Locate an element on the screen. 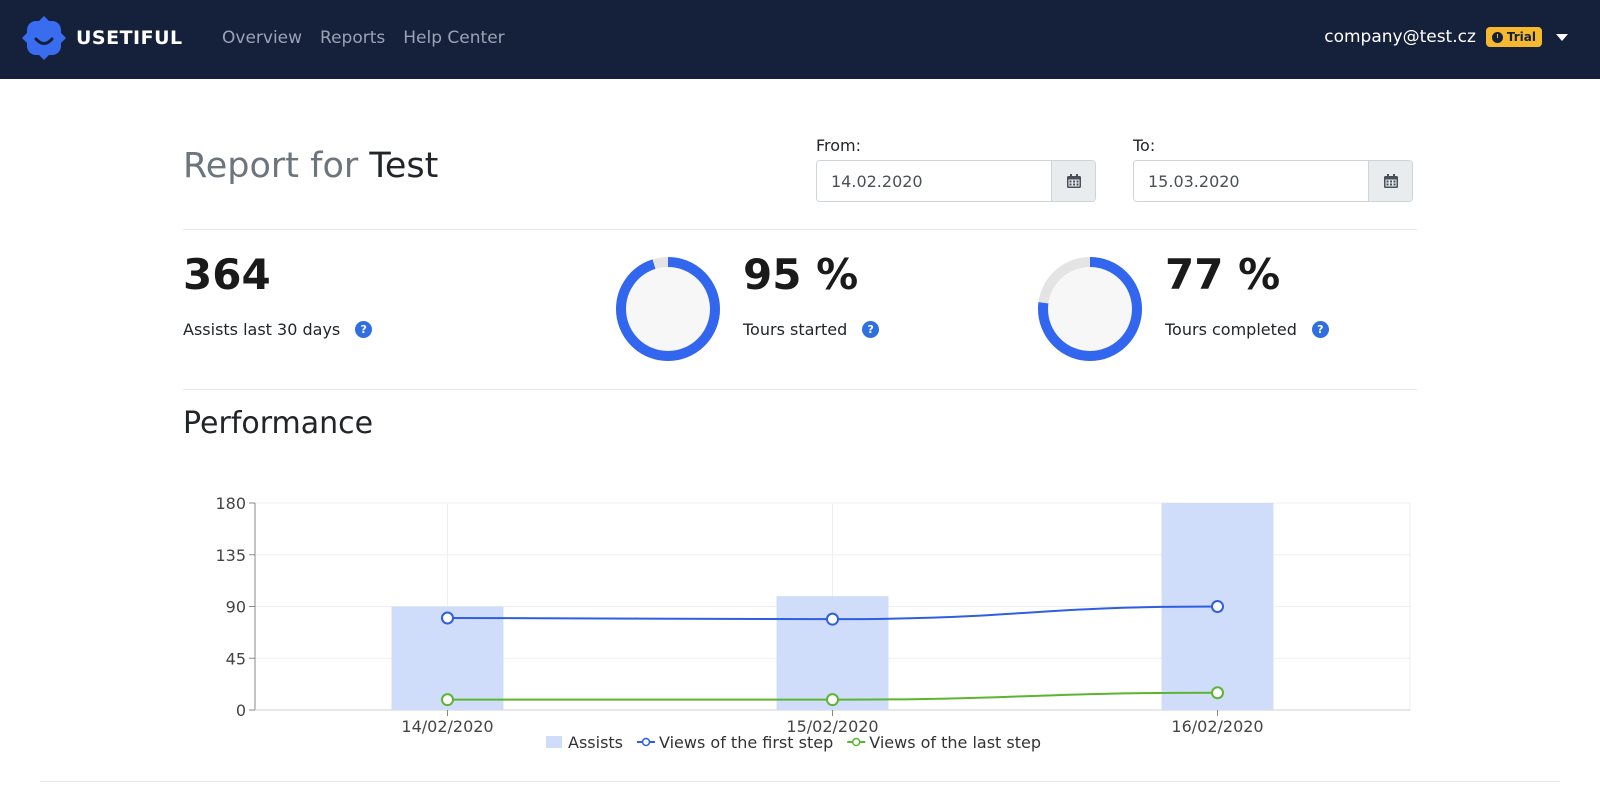 This screenshot has width=1600, height=790. tours-started-donut is located at coordinates (668, 309).